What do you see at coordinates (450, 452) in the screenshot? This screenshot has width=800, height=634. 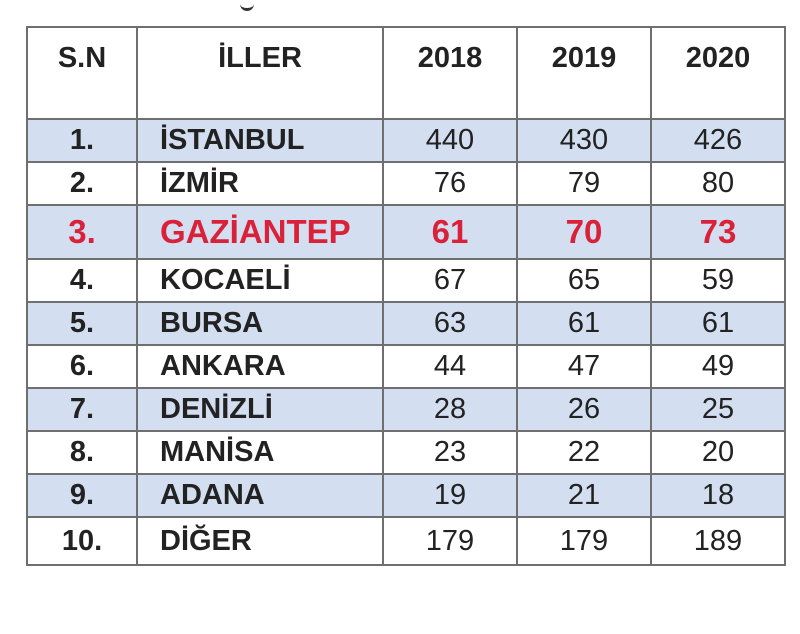 I see `value-2018: 23` at bounding box center [450, 452].